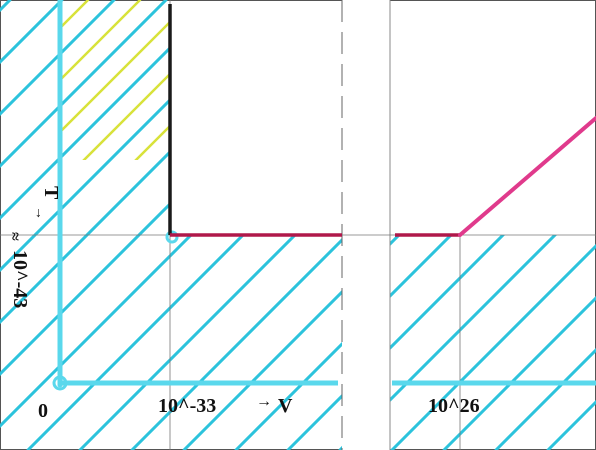  What do you see at coordinates (366, 225) in the screenshot?
I see `axis-break-gap` at bounding box center [366, 225].